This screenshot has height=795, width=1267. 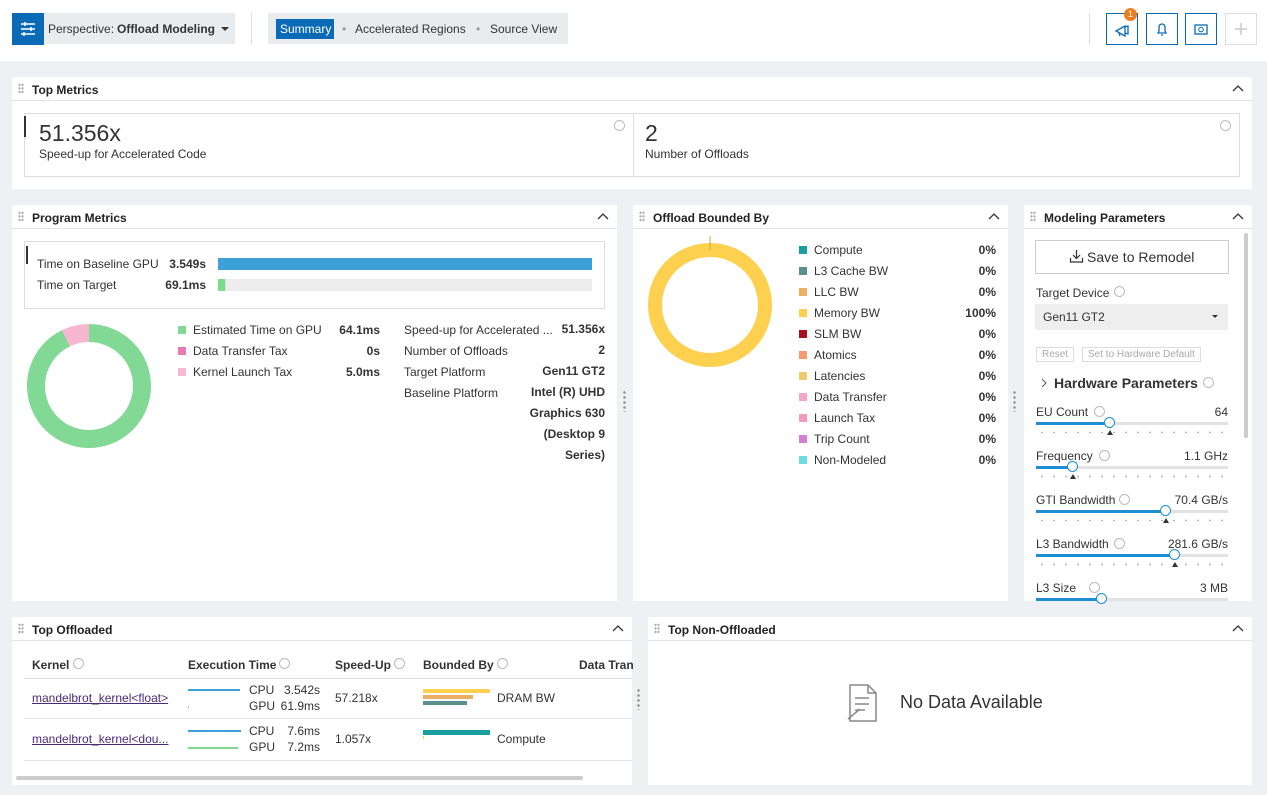 What do you see at coordinates (863, 703) in the screenshot?
I see `no-data-icon` at bounding box center [863, 703].